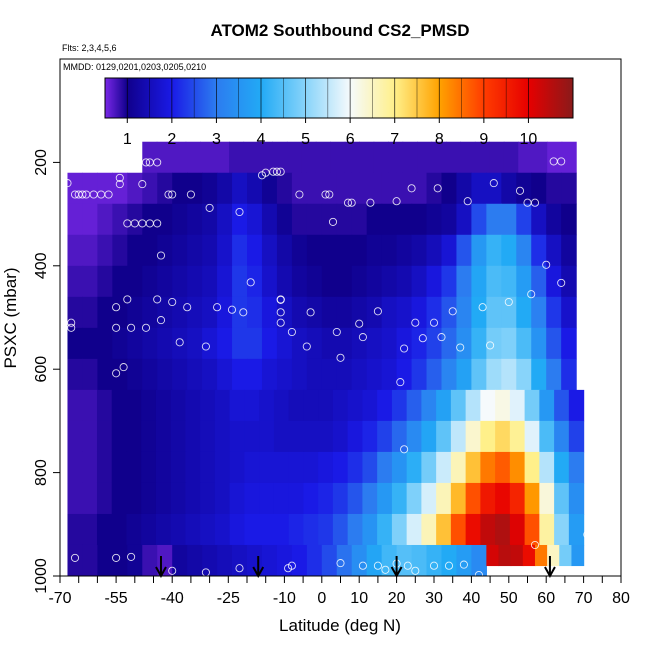  What do you see at coordinates (10, 317) in the screenshot?
I see `y-axis-label: PSXC (mbar)` at bounding box center [10, 317].